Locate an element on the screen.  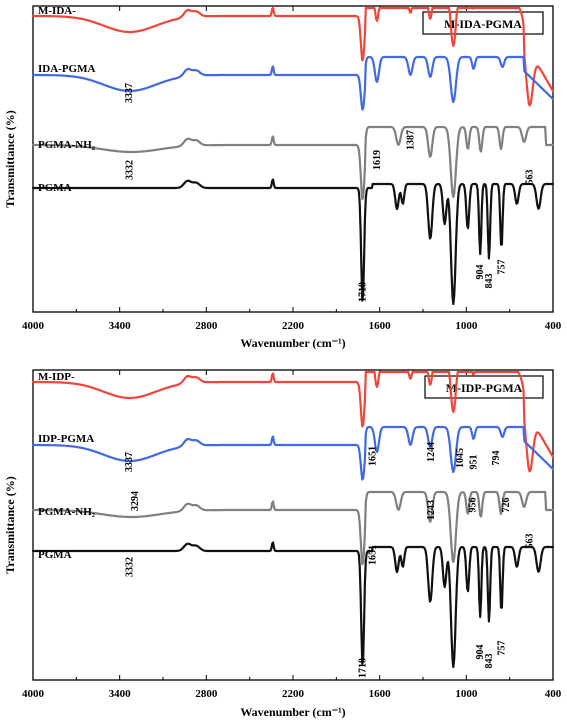
peak-annotation: 1045 is located at coordinates (460, 458).